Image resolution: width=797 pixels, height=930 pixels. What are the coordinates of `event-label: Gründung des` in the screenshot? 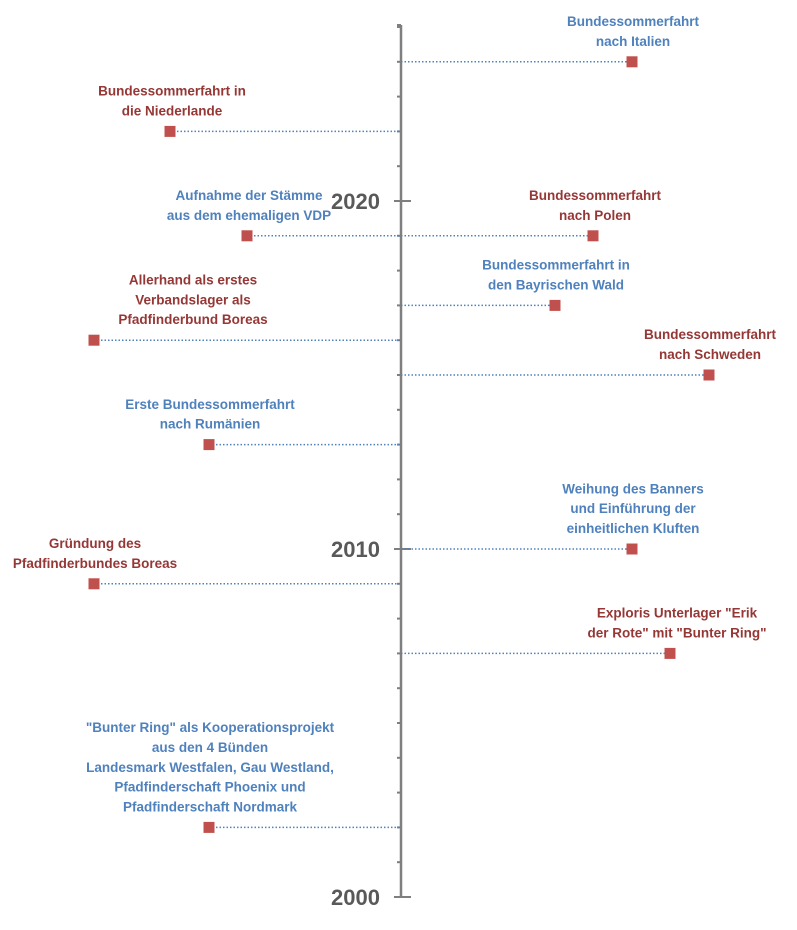 It's located at (95, 543).